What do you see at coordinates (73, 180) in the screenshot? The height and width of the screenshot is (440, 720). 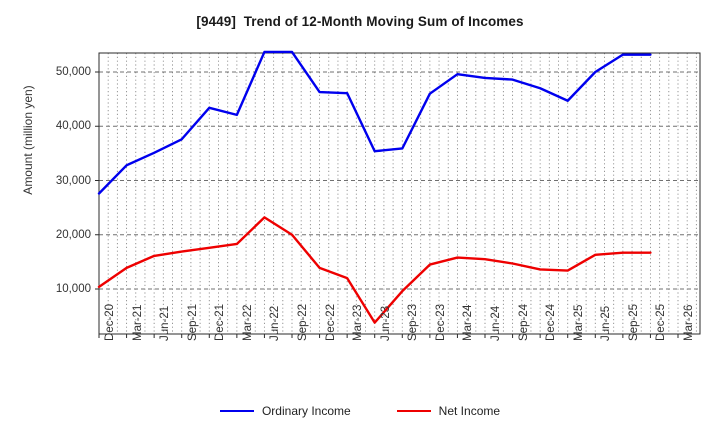 I see `y-axis-tick-label: 30,000` at bounding box center [73, 180].